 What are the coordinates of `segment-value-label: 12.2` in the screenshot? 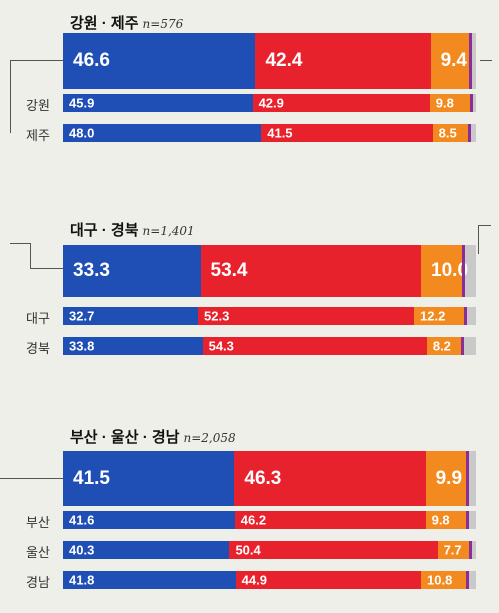 It's located at (433, 316).